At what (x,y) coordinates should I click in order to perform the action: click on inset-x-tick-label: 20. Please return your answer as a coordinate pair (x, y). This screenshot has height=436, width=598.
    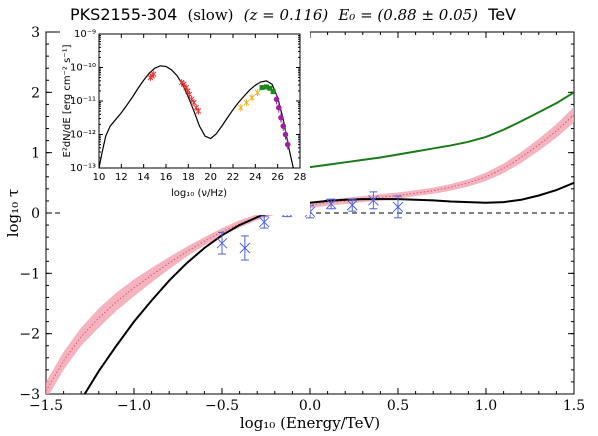
    Looking at the image, I should click on (210, 177).